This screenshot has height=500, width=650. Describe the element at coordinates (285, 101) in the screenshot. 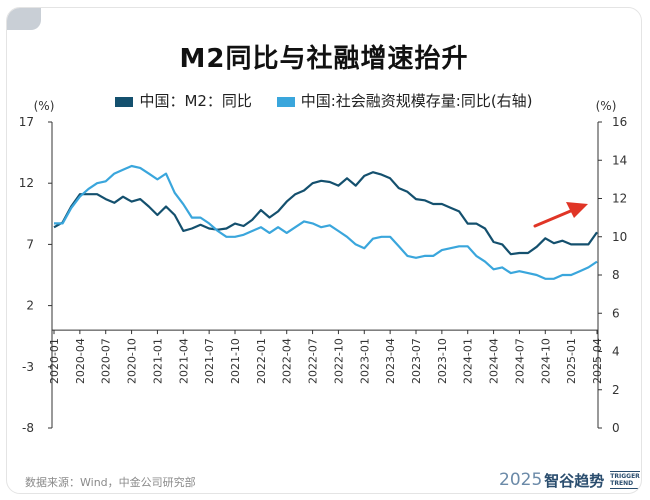

I see `legend-swatch-tsf` at that location.